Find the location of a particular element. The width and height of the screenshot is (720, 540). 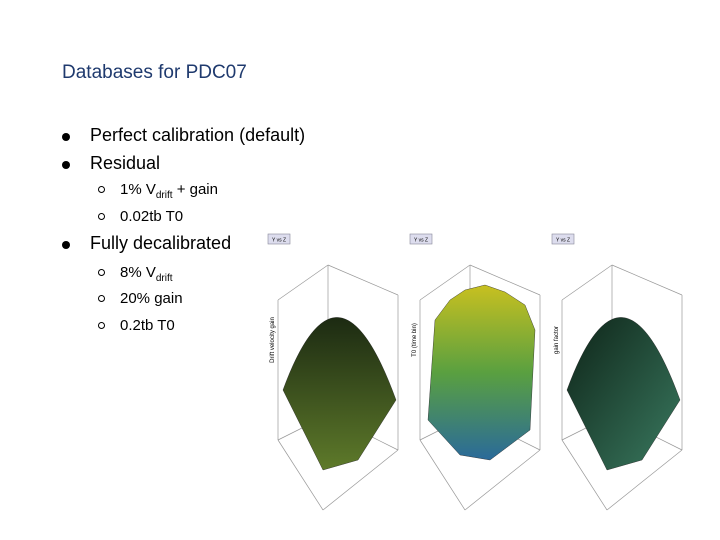

axis-label: Drift velocity gain is located at coordinates (273, 340).